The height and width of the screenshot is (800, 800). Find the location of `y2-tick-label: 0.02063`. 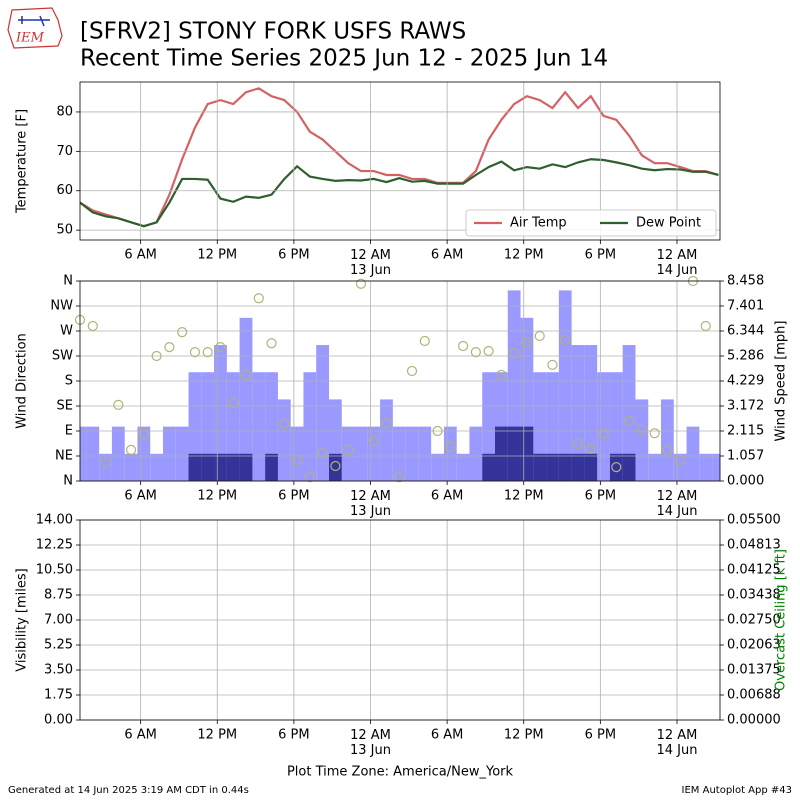

y2-tick-label: 0.02063 is located at coordinates (754, 645).